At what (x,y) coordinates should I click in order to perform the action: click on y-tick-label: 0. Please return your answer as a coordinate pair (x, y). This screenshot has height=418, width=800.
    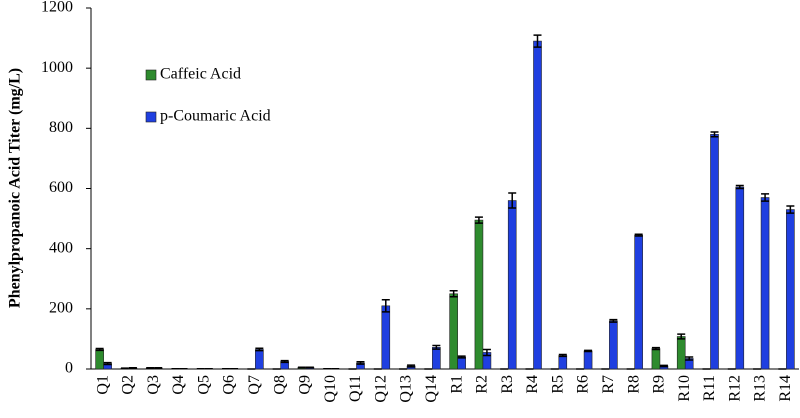
    Looking at the image, I should click on (69, 368).